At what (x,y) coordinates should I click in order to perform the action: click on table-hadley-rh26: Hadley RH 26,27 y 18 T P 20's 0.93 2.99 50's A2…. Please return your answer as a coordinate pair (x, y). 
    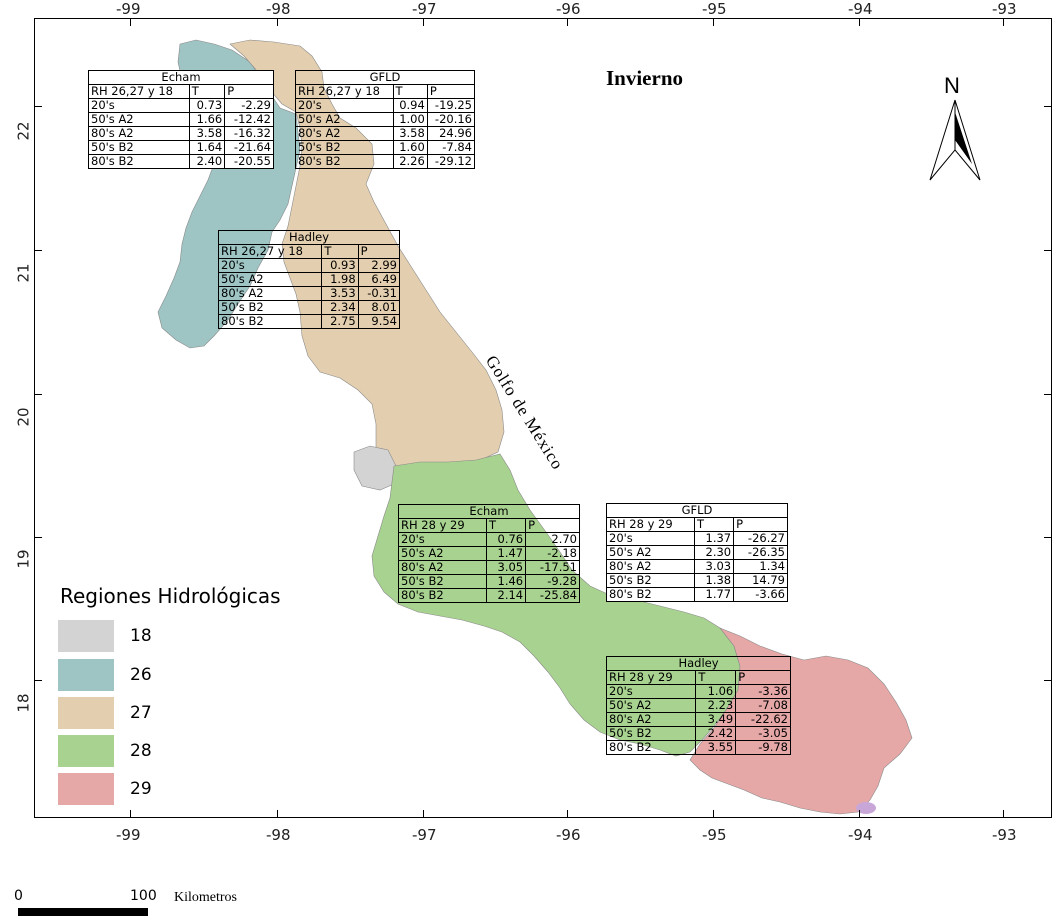
    Looking at the image, I should click on (309, 279).